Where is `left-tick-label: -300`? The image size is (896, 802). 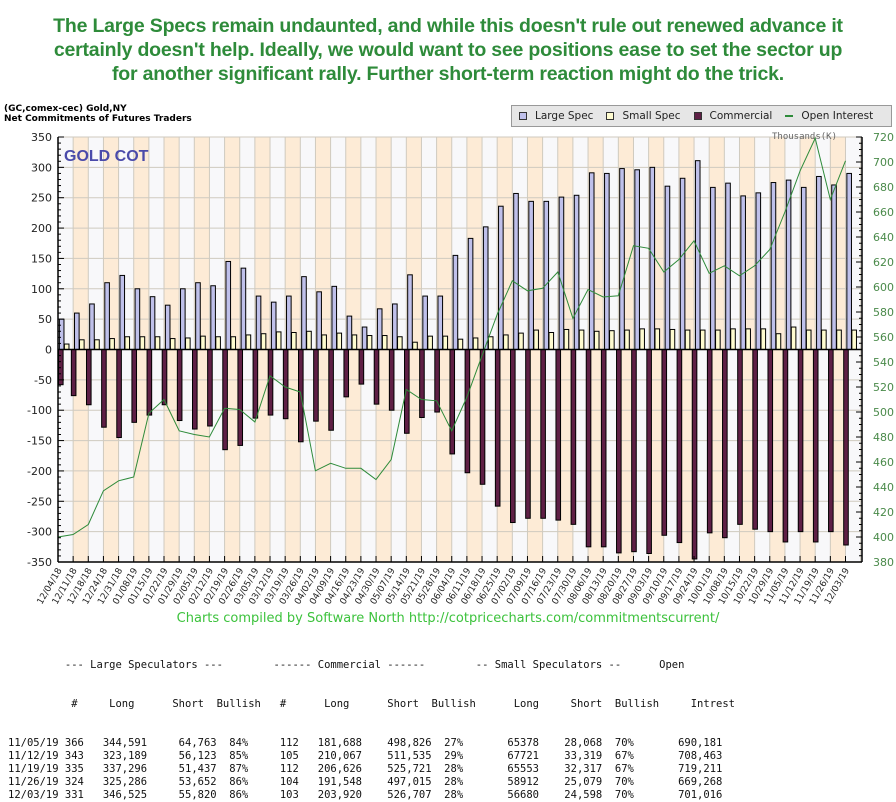
left-tick-label: -300 is located at coordinates (39, 532).